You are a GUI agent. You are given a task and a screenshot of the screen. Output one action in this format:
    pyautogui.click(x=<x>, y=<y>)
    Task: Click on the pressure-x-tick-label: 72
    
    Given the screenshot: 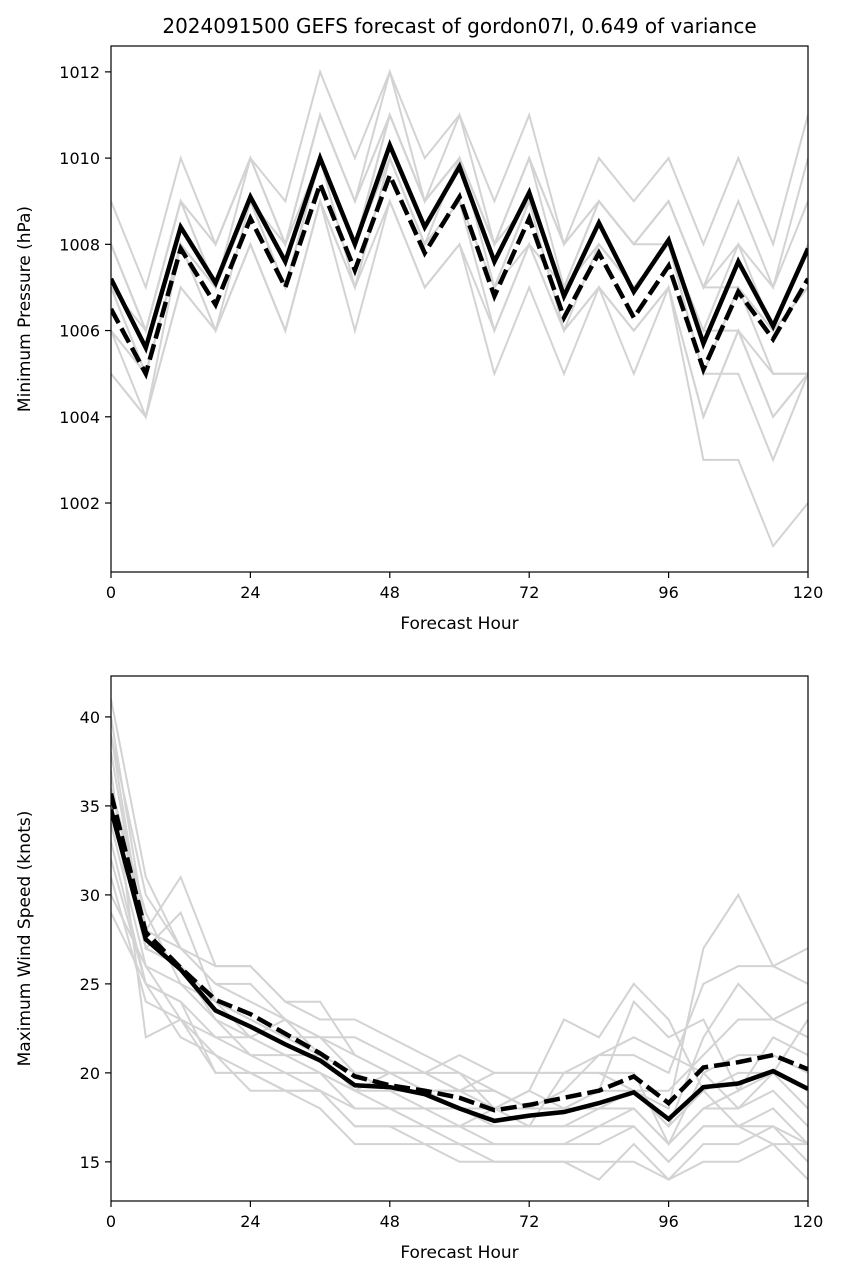 What is the action you would take?
    pyautogui.click(x=529, y=592)
    